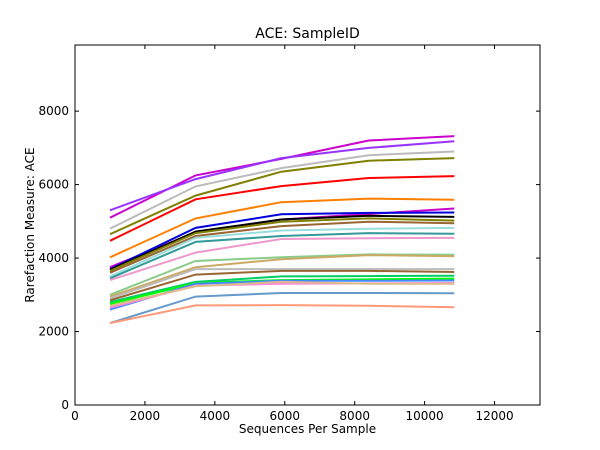 The image size is (600, 450). Describe the element at coordinates (75, 416) in the screenshot. I see `x-tick-label: 0` at that location.